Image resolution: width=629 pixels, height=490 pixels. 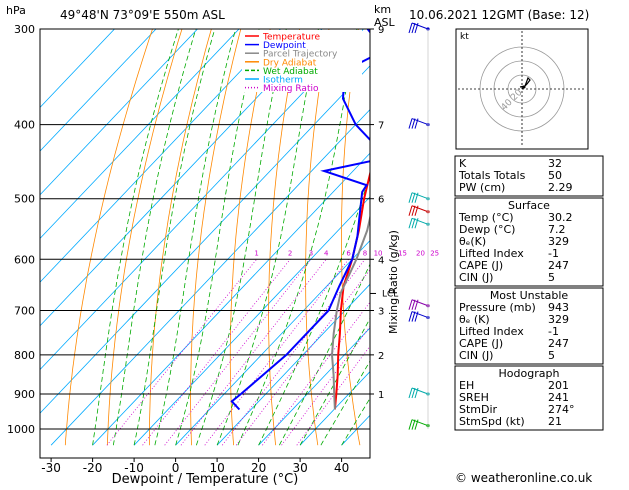 I want to click on most-unstable-row-value: 5, so click(x=551, y=355).